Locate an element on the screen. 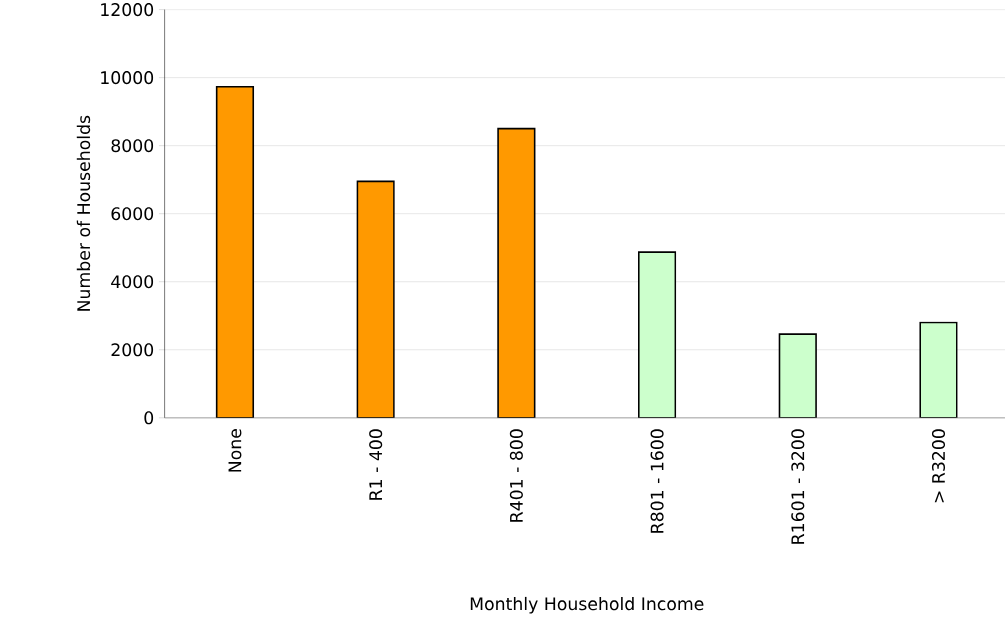  y-tick-label: 0 is located at coordinates (149, 418).